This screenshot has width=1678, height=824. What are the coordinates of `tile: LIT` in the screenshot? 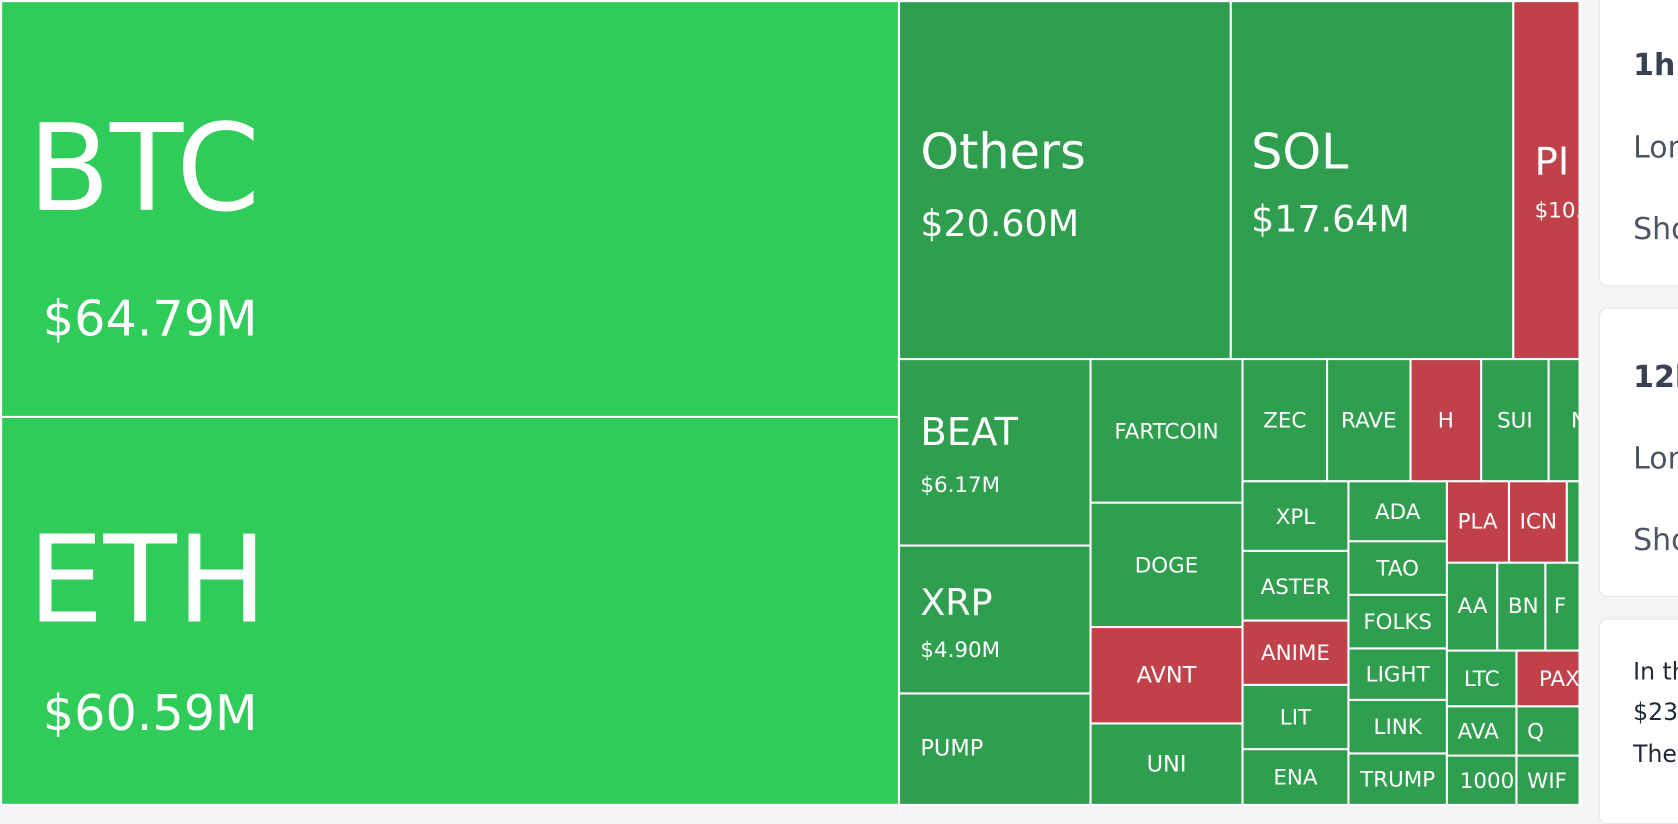 It's located at (1295, 717).